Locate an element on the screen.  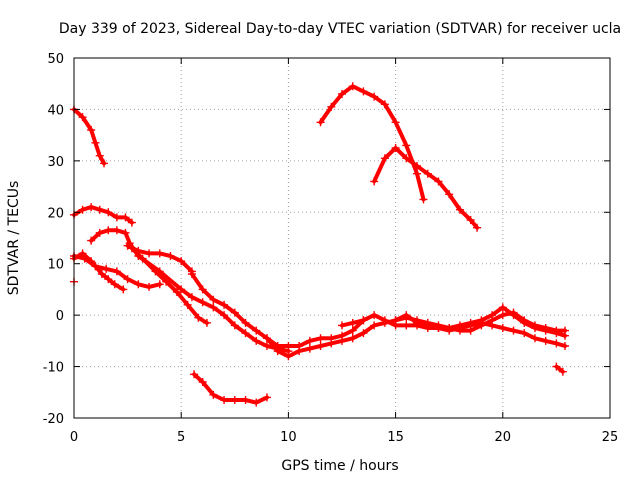
y-tick-label: 20 is located at coordinates (55, 213).